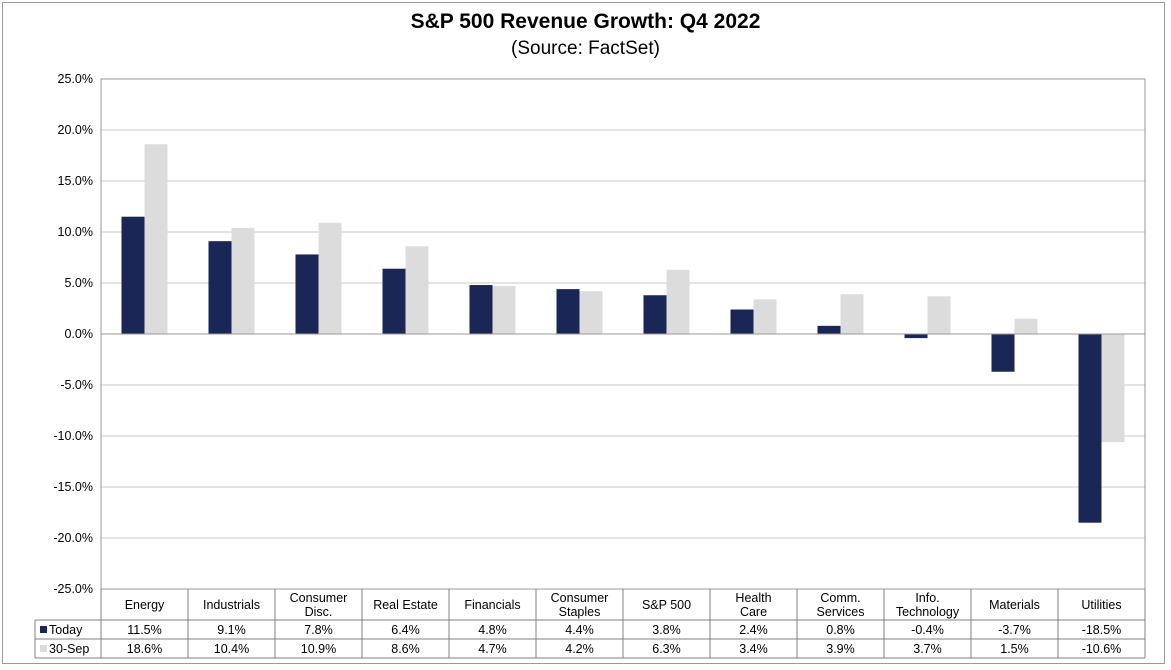  What do you see at coordinates (840, 630) in the screenshot?
I see `data-label: 0.8%` at bounding box center [840, 630].